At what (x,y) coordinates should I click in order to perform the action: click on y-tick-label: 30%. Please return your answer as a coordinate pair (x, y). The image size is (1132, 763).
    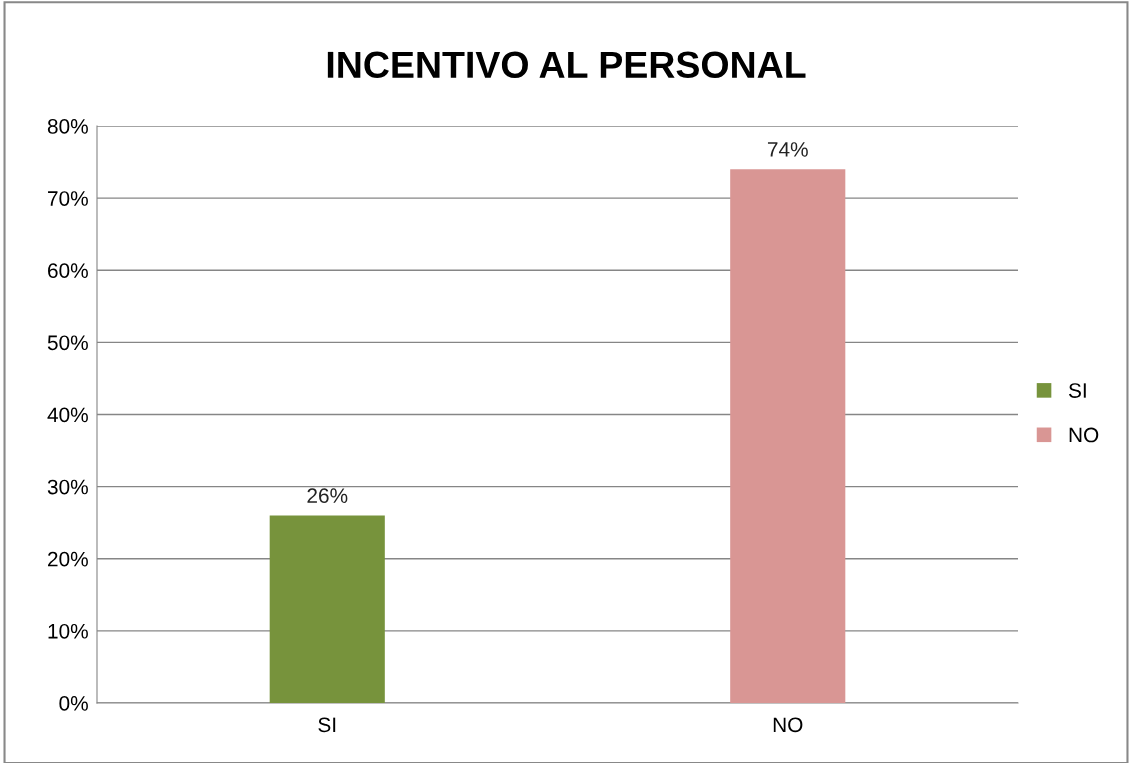
    Looking at the image, I should click on (67, 487).